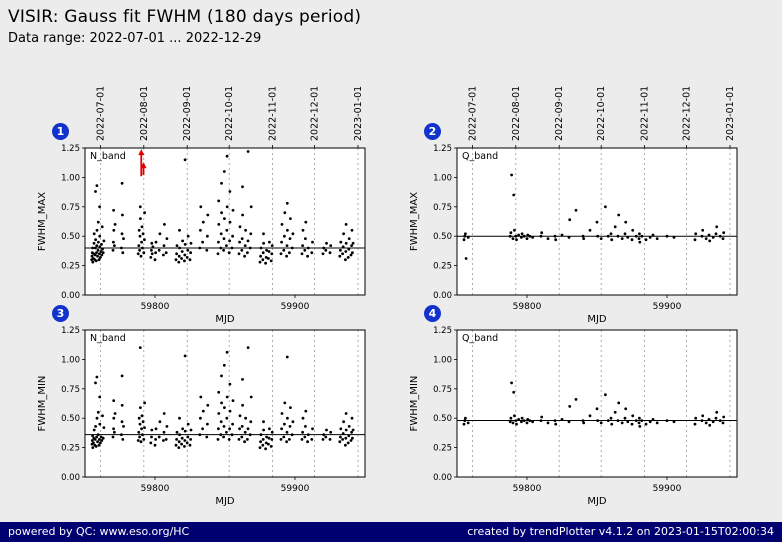  I want to click on panel-badge-4: 4, so click(432, 313).